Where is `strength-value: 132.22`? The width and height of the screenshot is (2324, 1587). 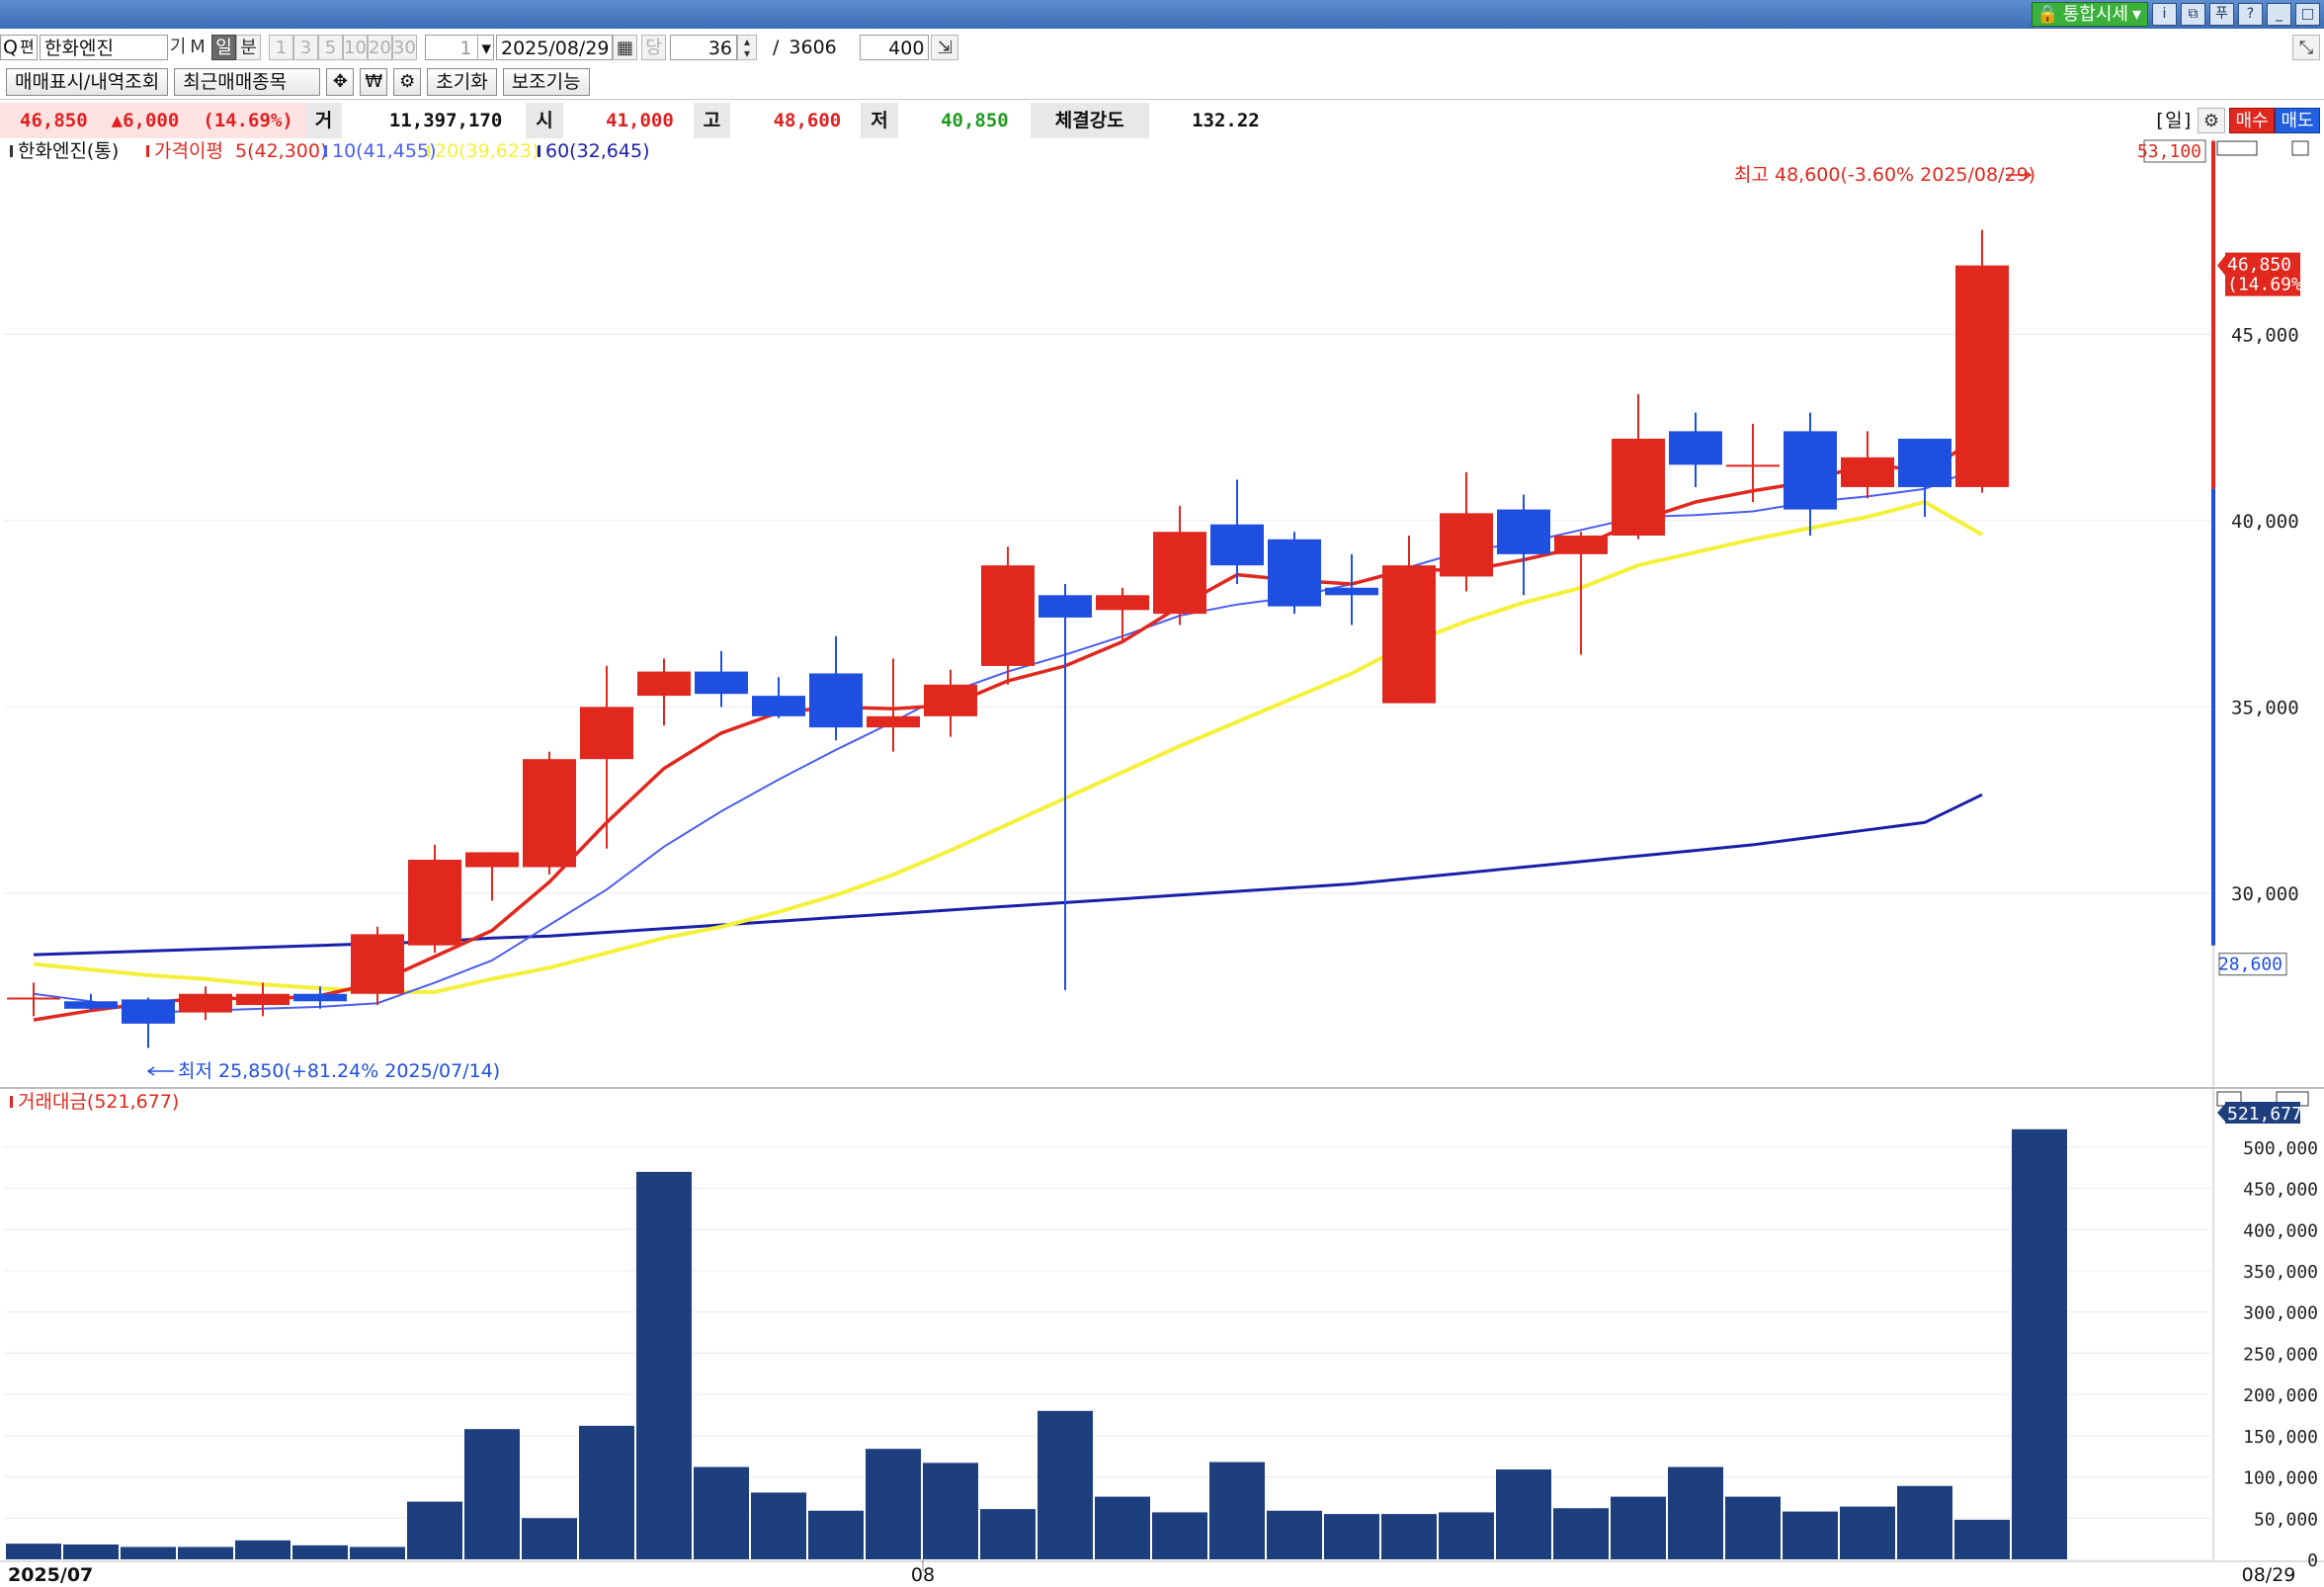
strength-value: 132.22 is located at coordinates (1226, 120).